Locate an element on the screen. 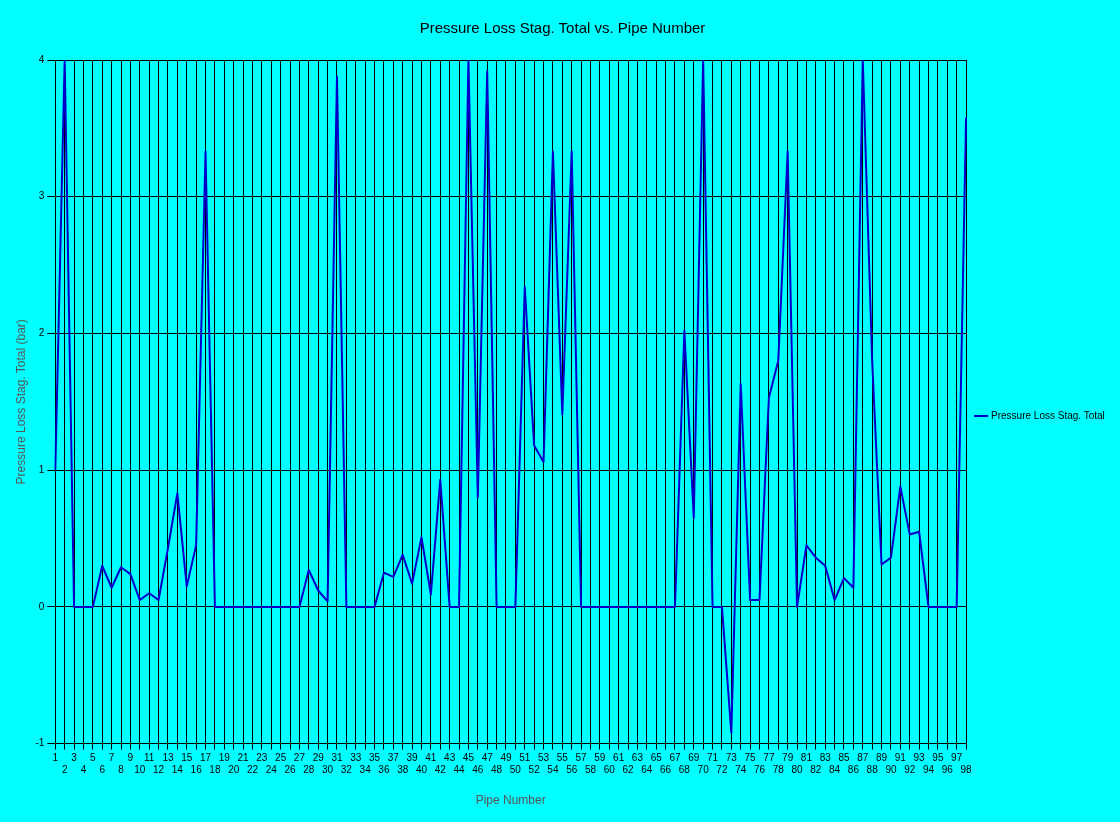 The image size is (1120, 822). x-tick-label: 47 is located at coordinates (487, 758).